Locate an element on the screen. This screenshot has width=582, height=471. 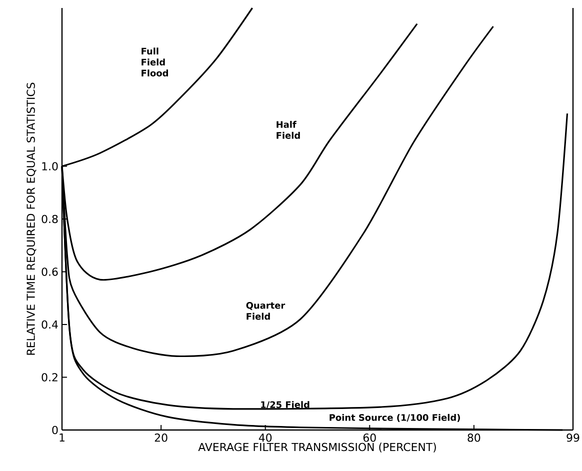
y-tick-label: 0.4 is located at coordinates (50, 324).